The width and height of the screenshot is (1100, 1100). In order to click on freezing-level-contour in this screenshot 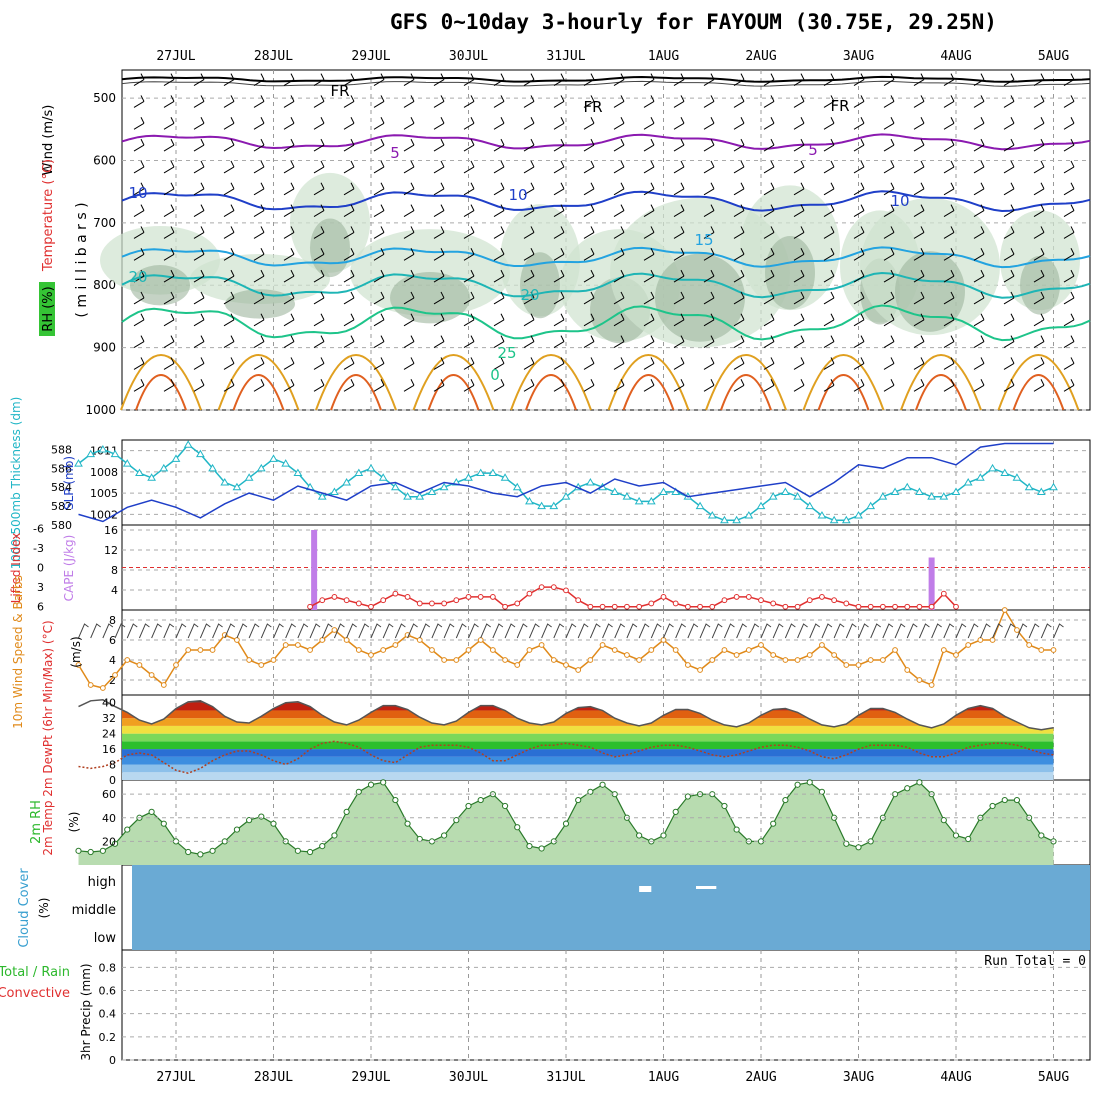, I will do `click(606, 79)`.